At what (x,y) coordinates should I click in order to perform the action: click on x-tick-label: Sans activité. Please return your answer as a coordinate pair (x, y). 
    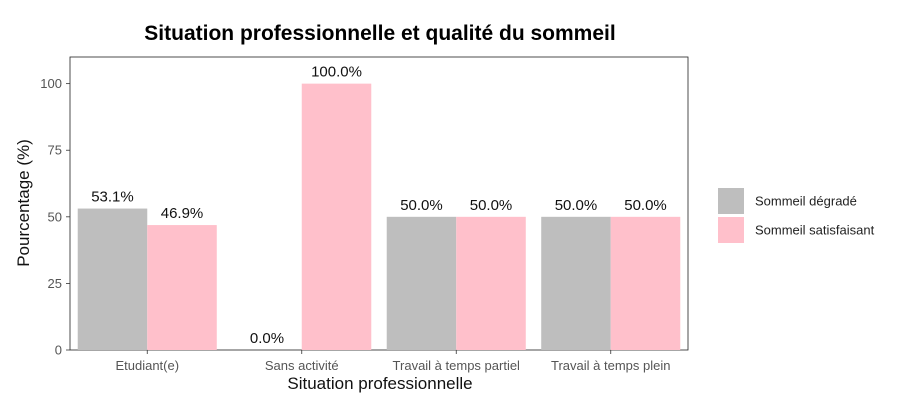
    Looking at the image, I should click on (302, 365).